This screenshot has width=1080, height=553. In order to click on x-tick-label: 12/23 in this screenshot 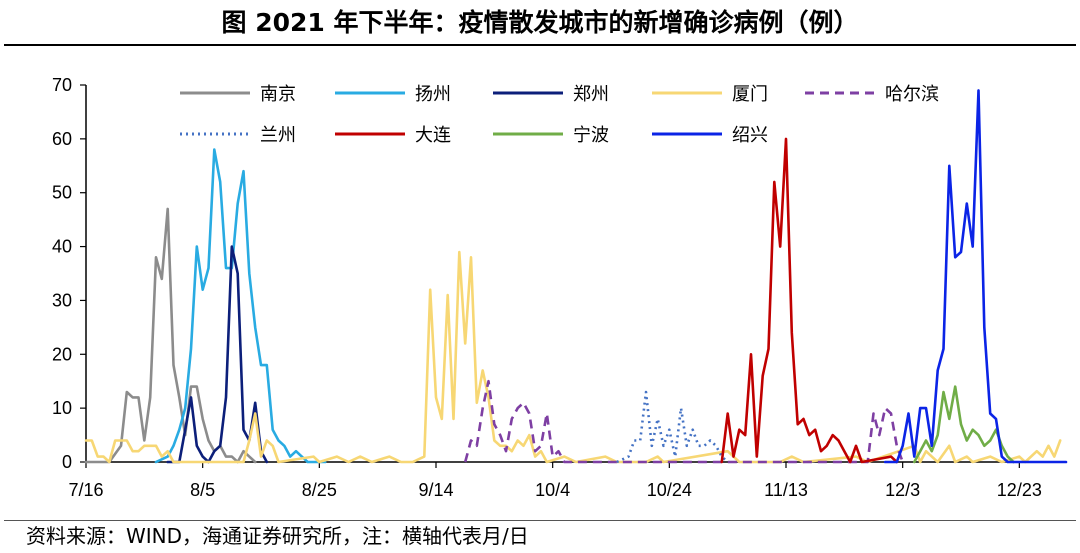, I will do `click(1019, 490)`.